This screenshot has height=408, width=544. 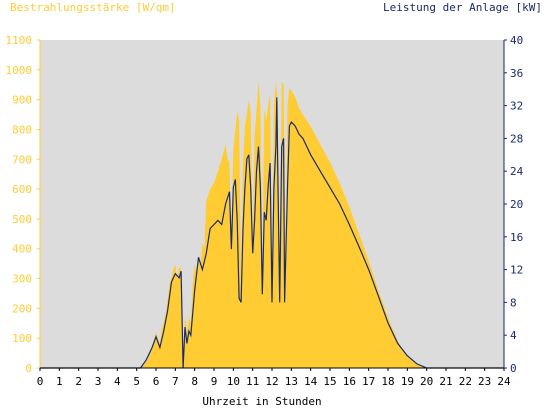 I want to click on x-tick-label: 15, so click(x=329, y=381).